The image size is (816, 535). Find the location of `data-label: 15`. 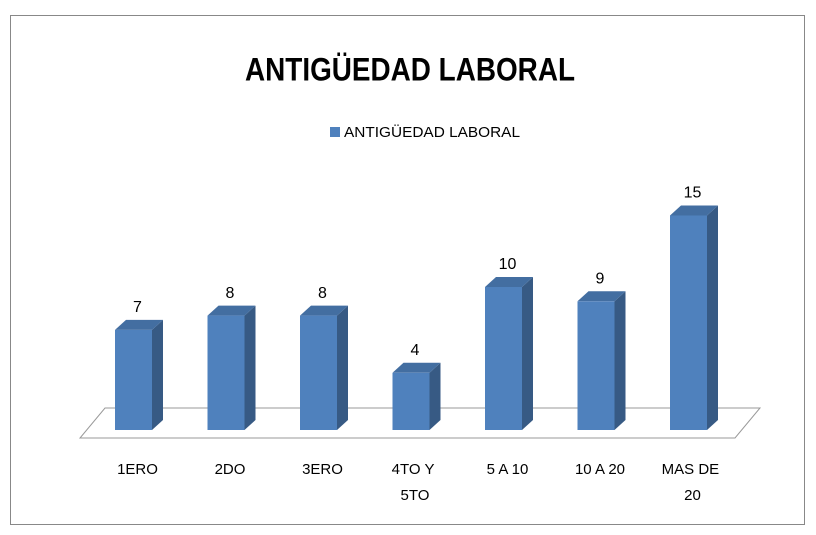

data-label: 15 is located at coordinates (693, 193).